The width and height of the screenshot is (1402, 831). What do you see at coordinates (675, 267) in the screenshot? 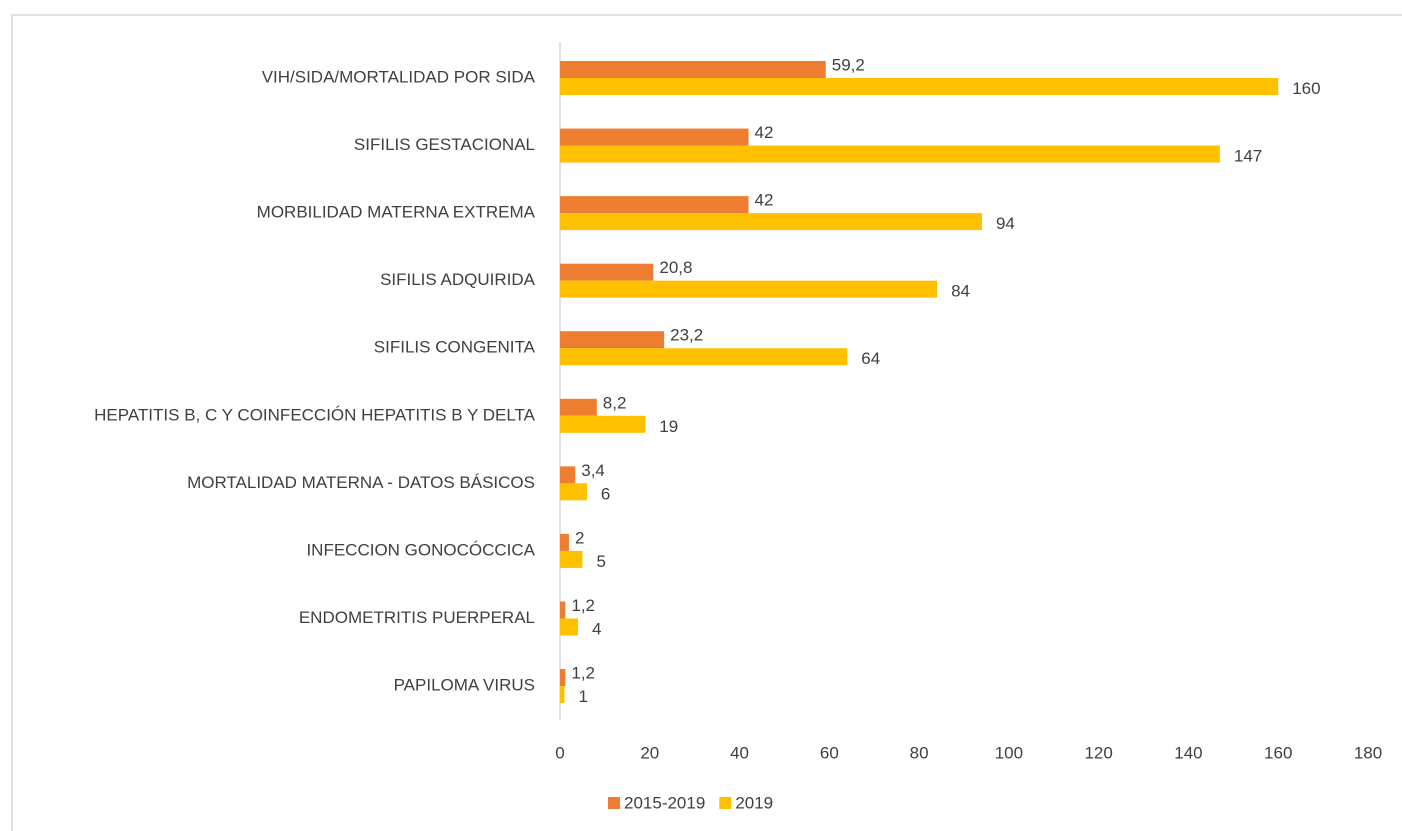
I see `data-label: 20,8` at bounding box center [675, 267].